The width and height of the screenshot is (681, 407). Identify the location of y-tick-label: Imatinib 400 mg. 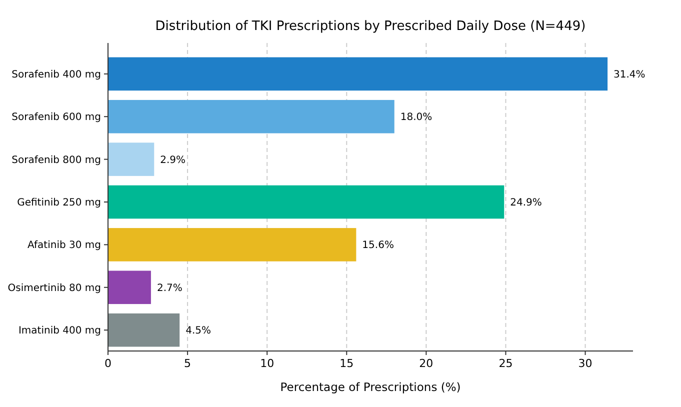
(59, 331).